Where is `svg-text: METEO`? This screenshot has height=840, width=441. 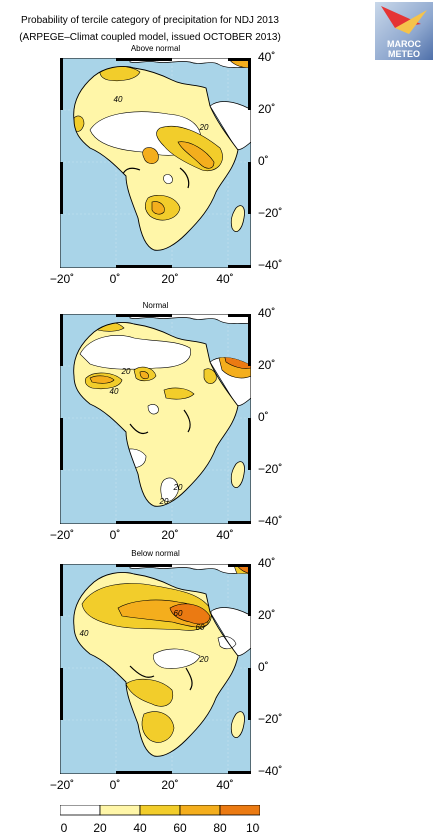
svg-text: METEO is located at coordinates (404, 54).